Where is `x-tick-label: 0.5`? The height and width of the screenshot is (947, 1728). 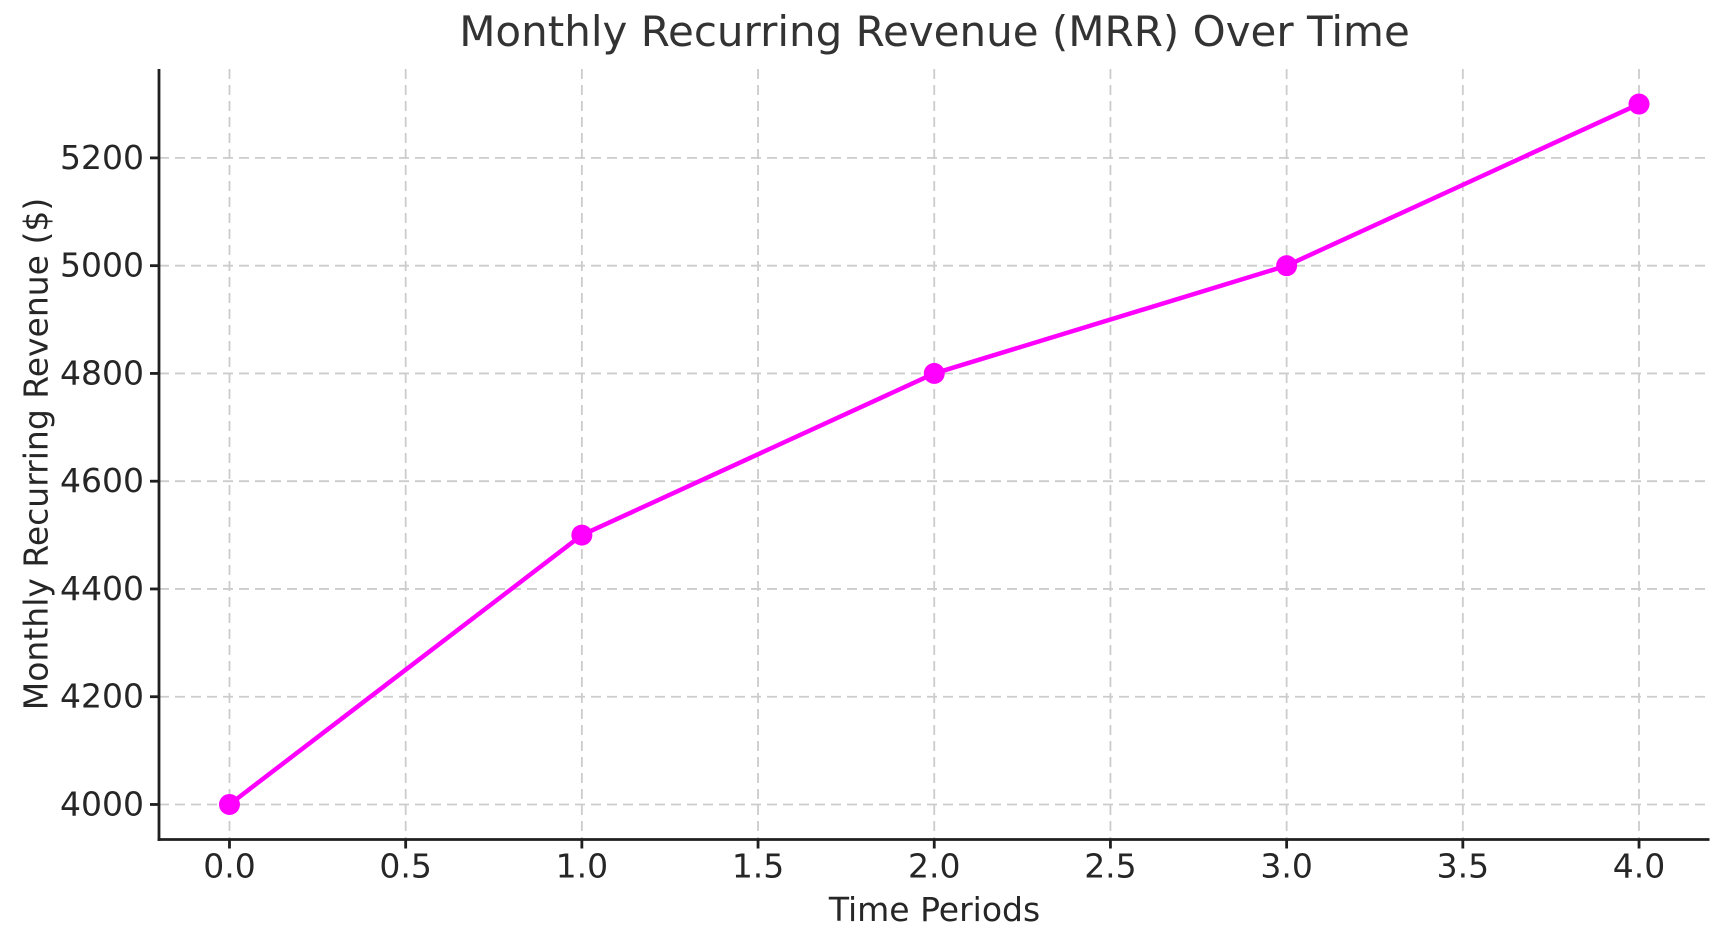
x-tick-label: 0.5 is located at coordinates (405, 866).